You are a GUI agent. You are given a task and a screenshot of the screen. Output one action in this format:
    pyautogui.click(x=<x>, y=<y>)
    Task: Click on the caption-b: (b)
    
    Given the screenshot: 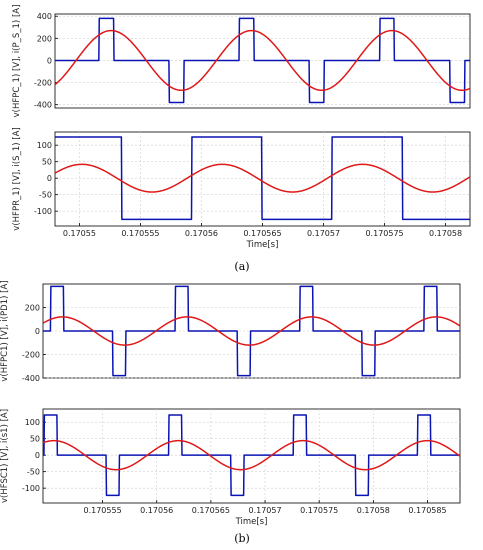 What is the action you would take?
    pyautogui.click(x=242, y=538)
    